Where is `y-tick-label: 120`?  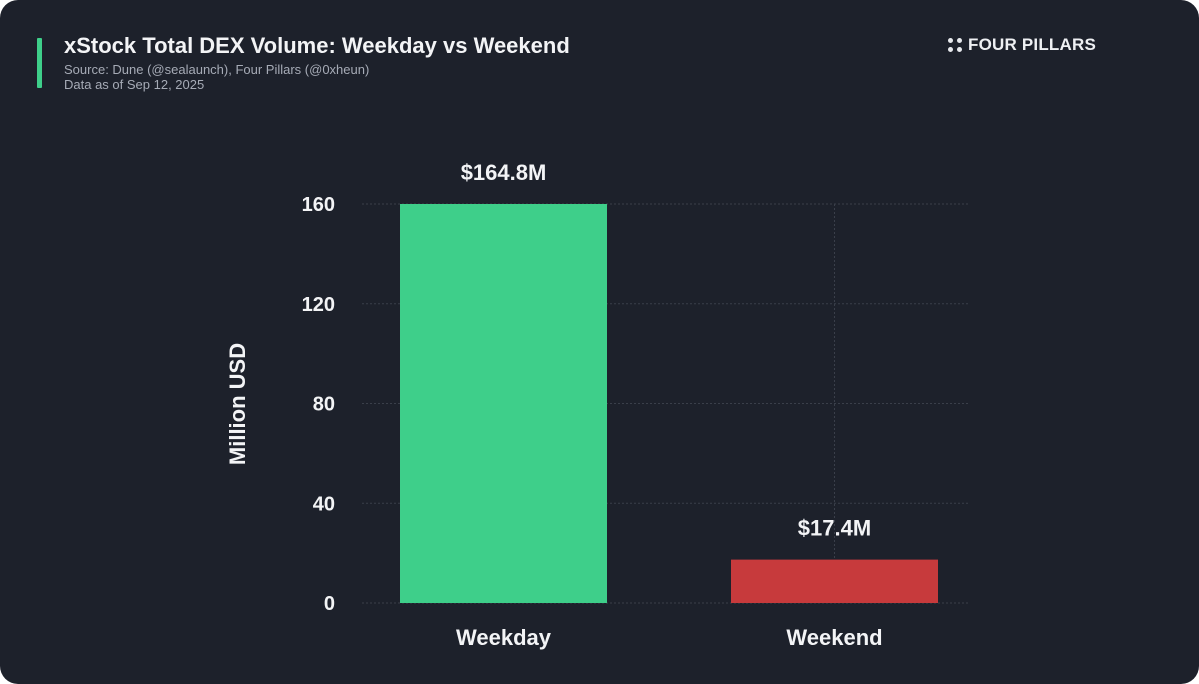
y-tick-label: 120 is located at coordinates (318, 305).